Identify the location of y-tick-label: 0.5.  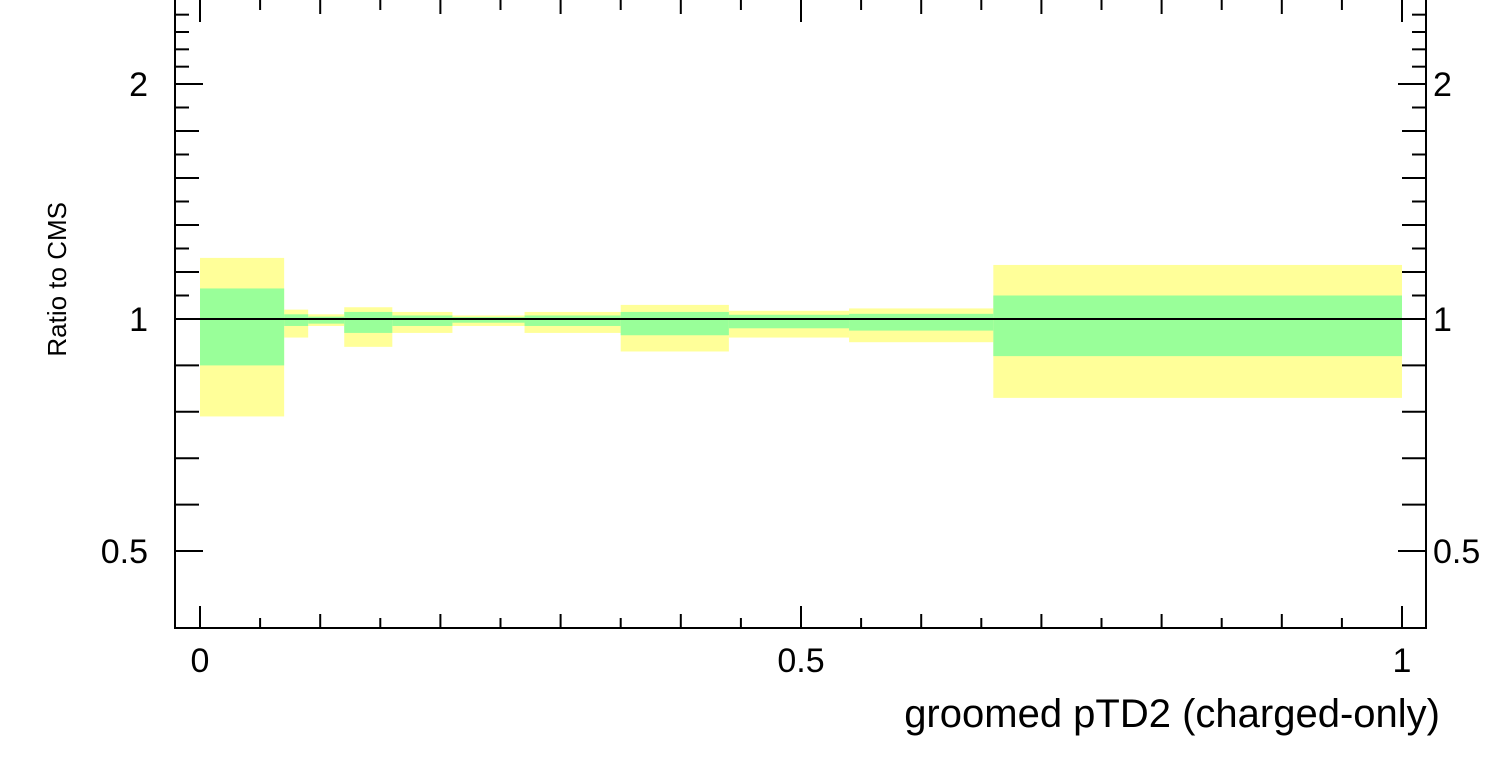
(124, 552).